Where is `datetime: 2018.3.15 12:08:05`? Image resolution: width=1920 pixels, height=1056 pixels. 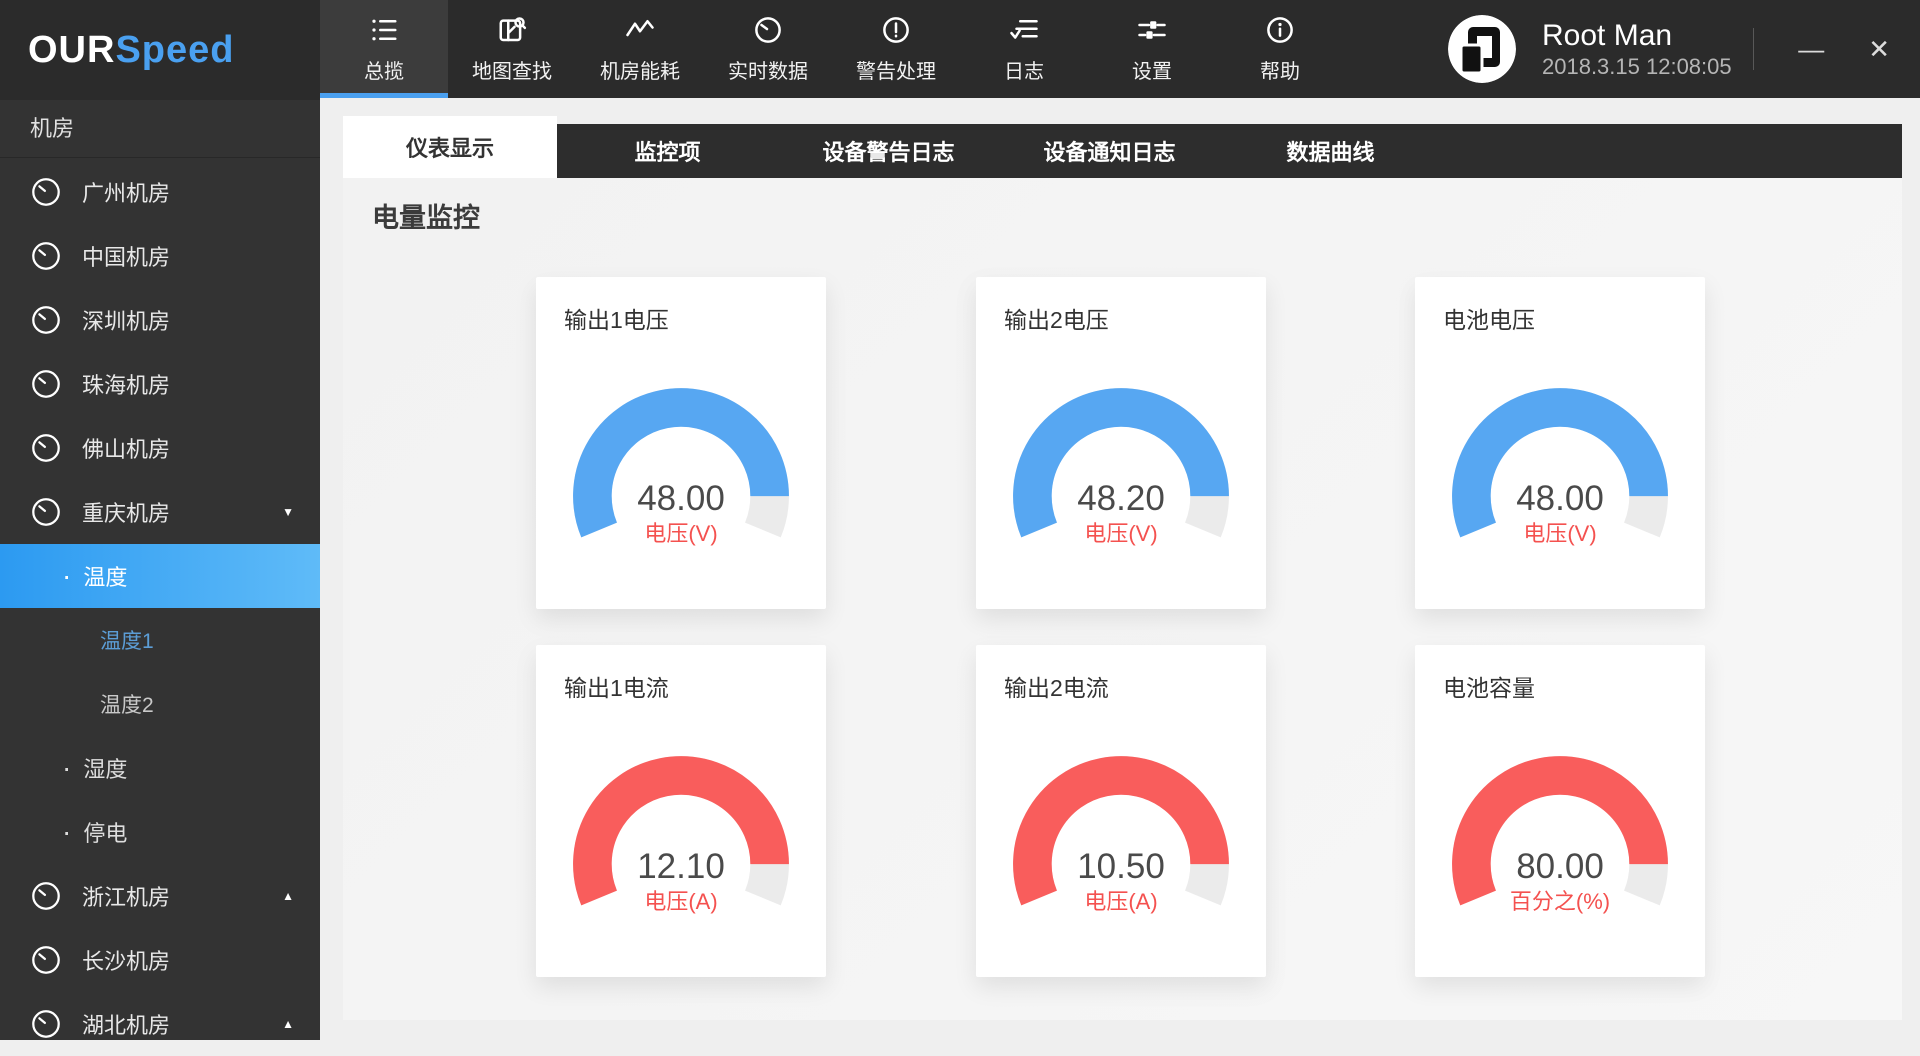 datetime: 2018.3.15 12:08:05 is located at coordinates (1637, 66).